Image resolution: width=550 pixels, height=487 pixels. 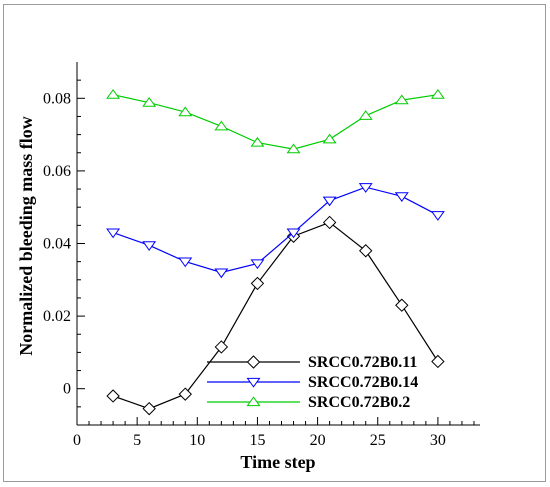 I want to click on x-tick-label: 30, so click(x=438, y=440).